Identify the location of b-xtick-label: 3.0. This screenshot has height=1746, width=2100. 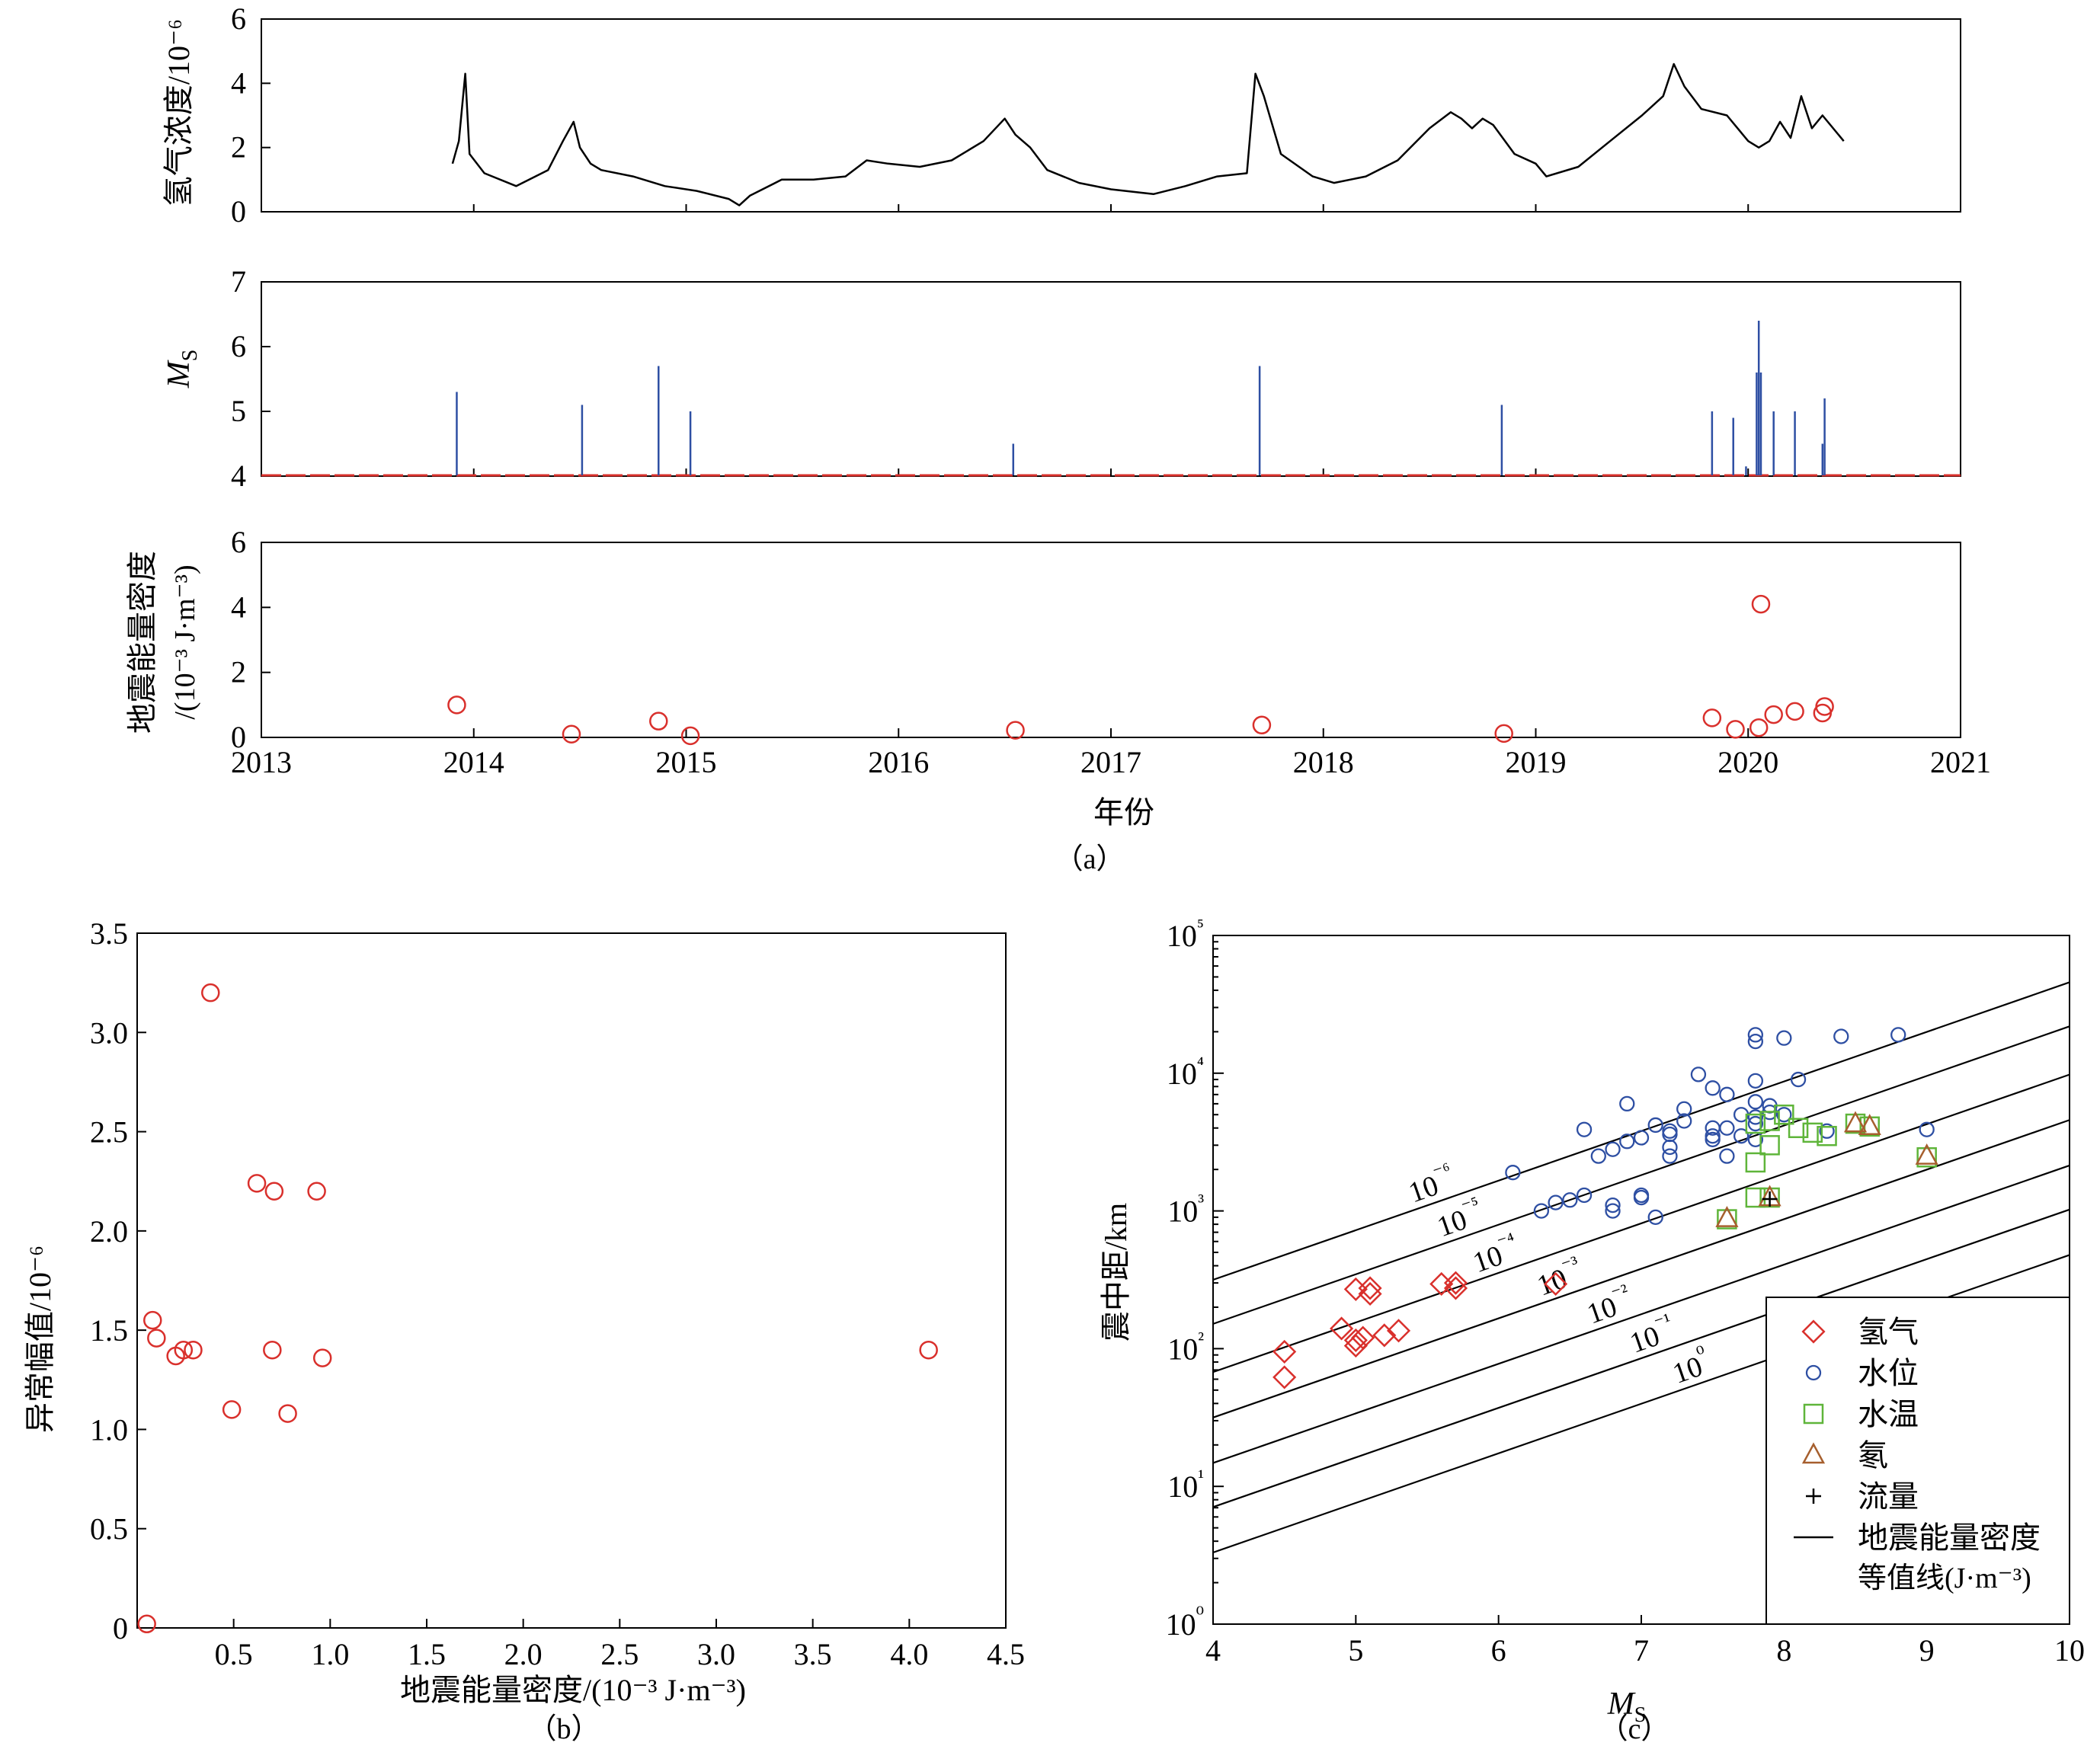
(716, 1654).